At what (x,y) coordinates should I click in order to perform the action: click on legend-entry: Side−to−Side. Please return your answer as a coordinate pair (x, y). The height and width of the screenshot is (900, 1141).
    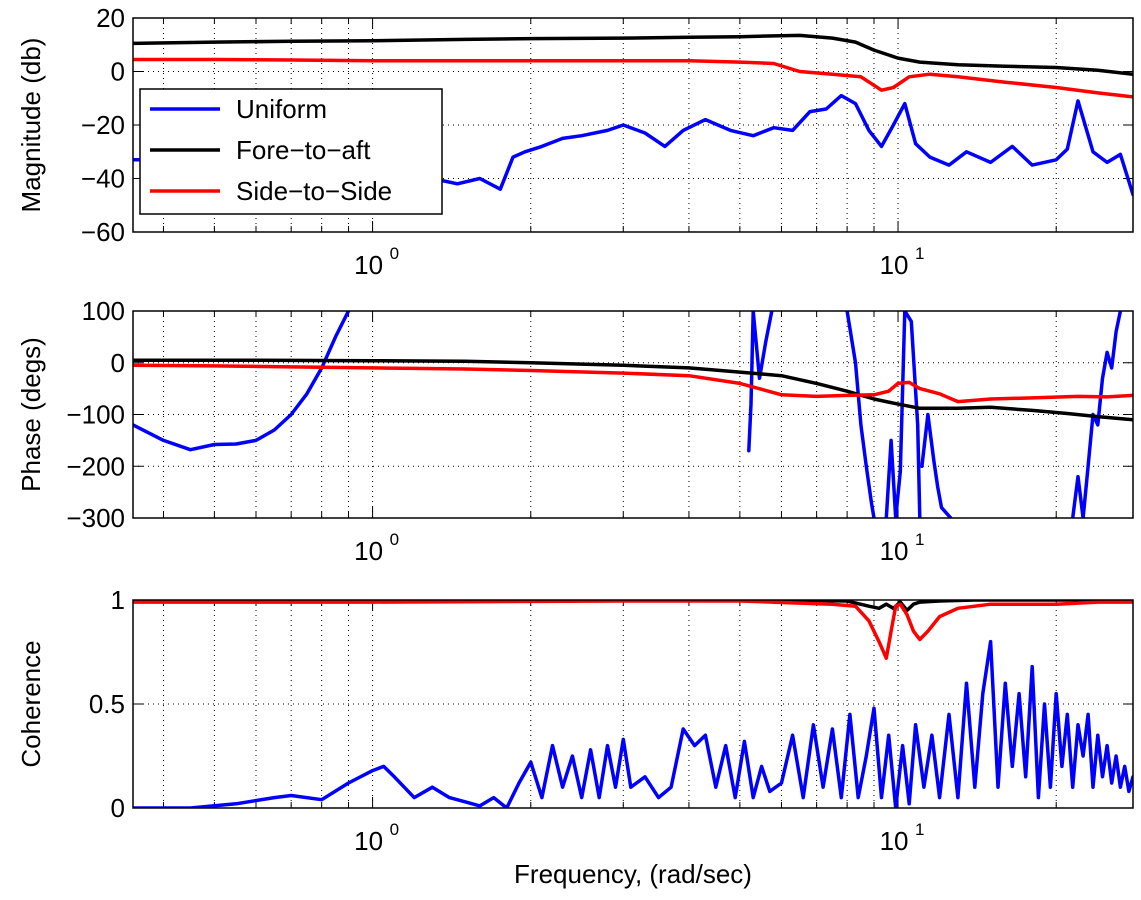
    Looking at the image, I should click on (314, 191).